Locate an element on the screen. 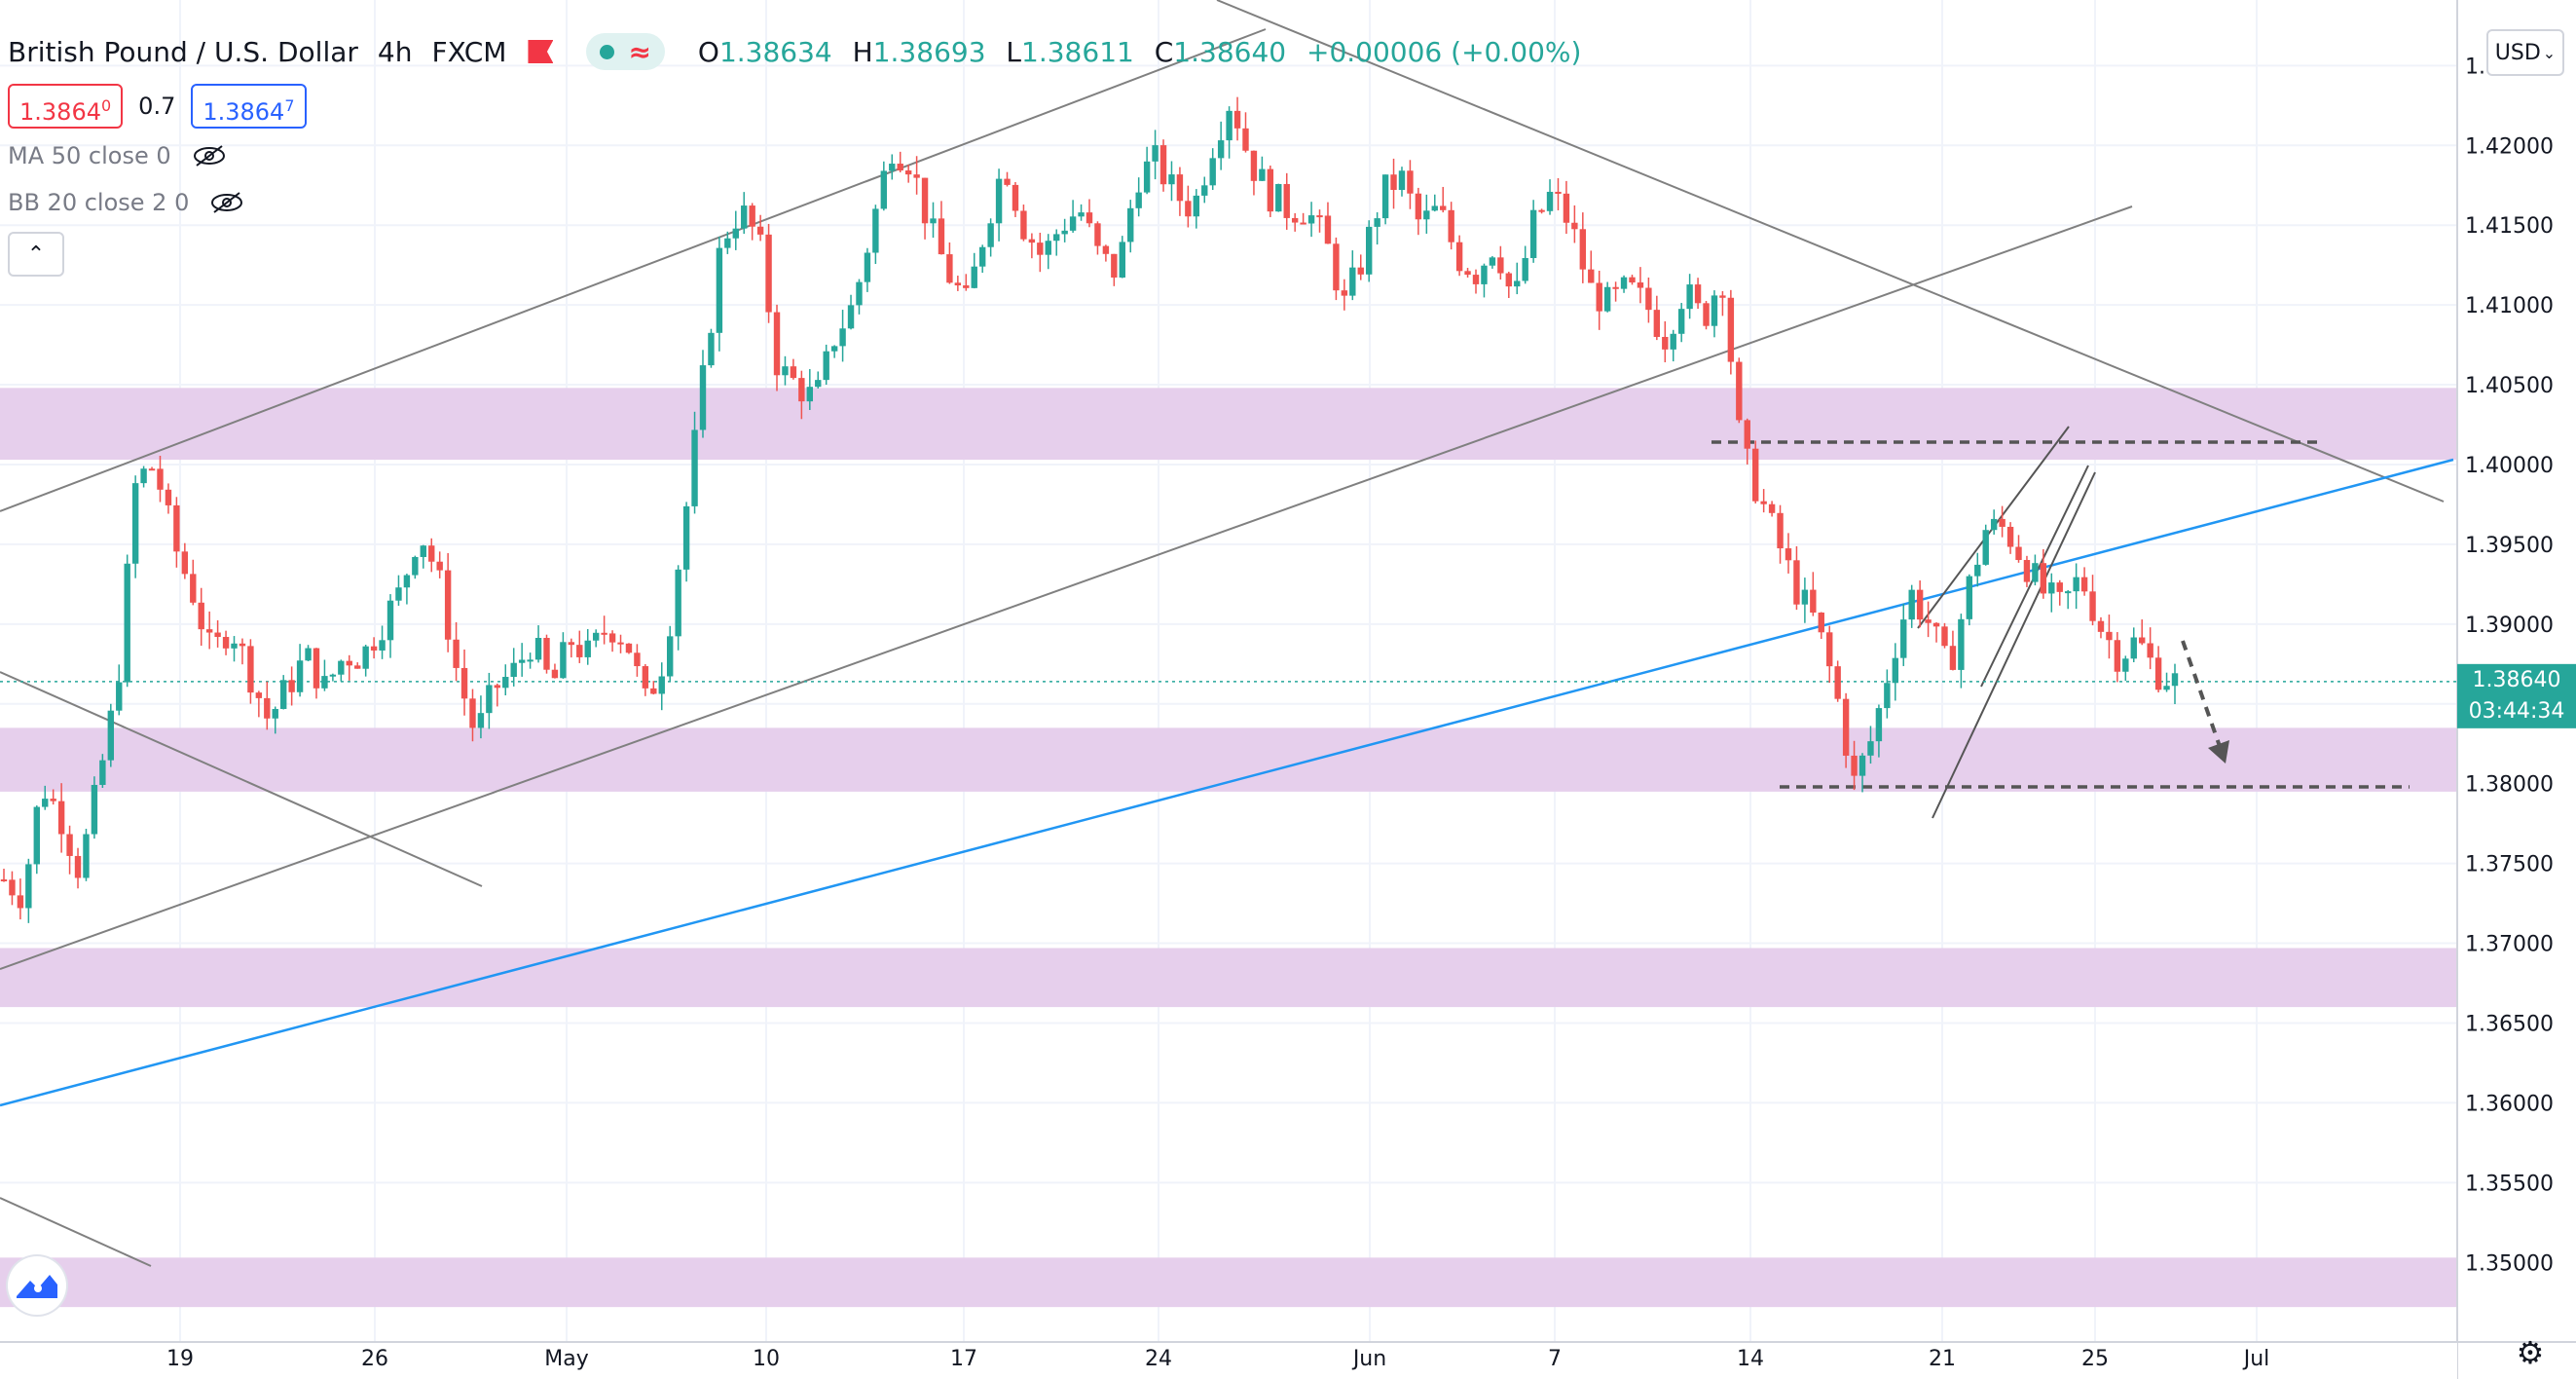 The height and width of the screenshot is (1379, 2576). price-tick-label: 1.37500 is located at coordinates (2509, 865).